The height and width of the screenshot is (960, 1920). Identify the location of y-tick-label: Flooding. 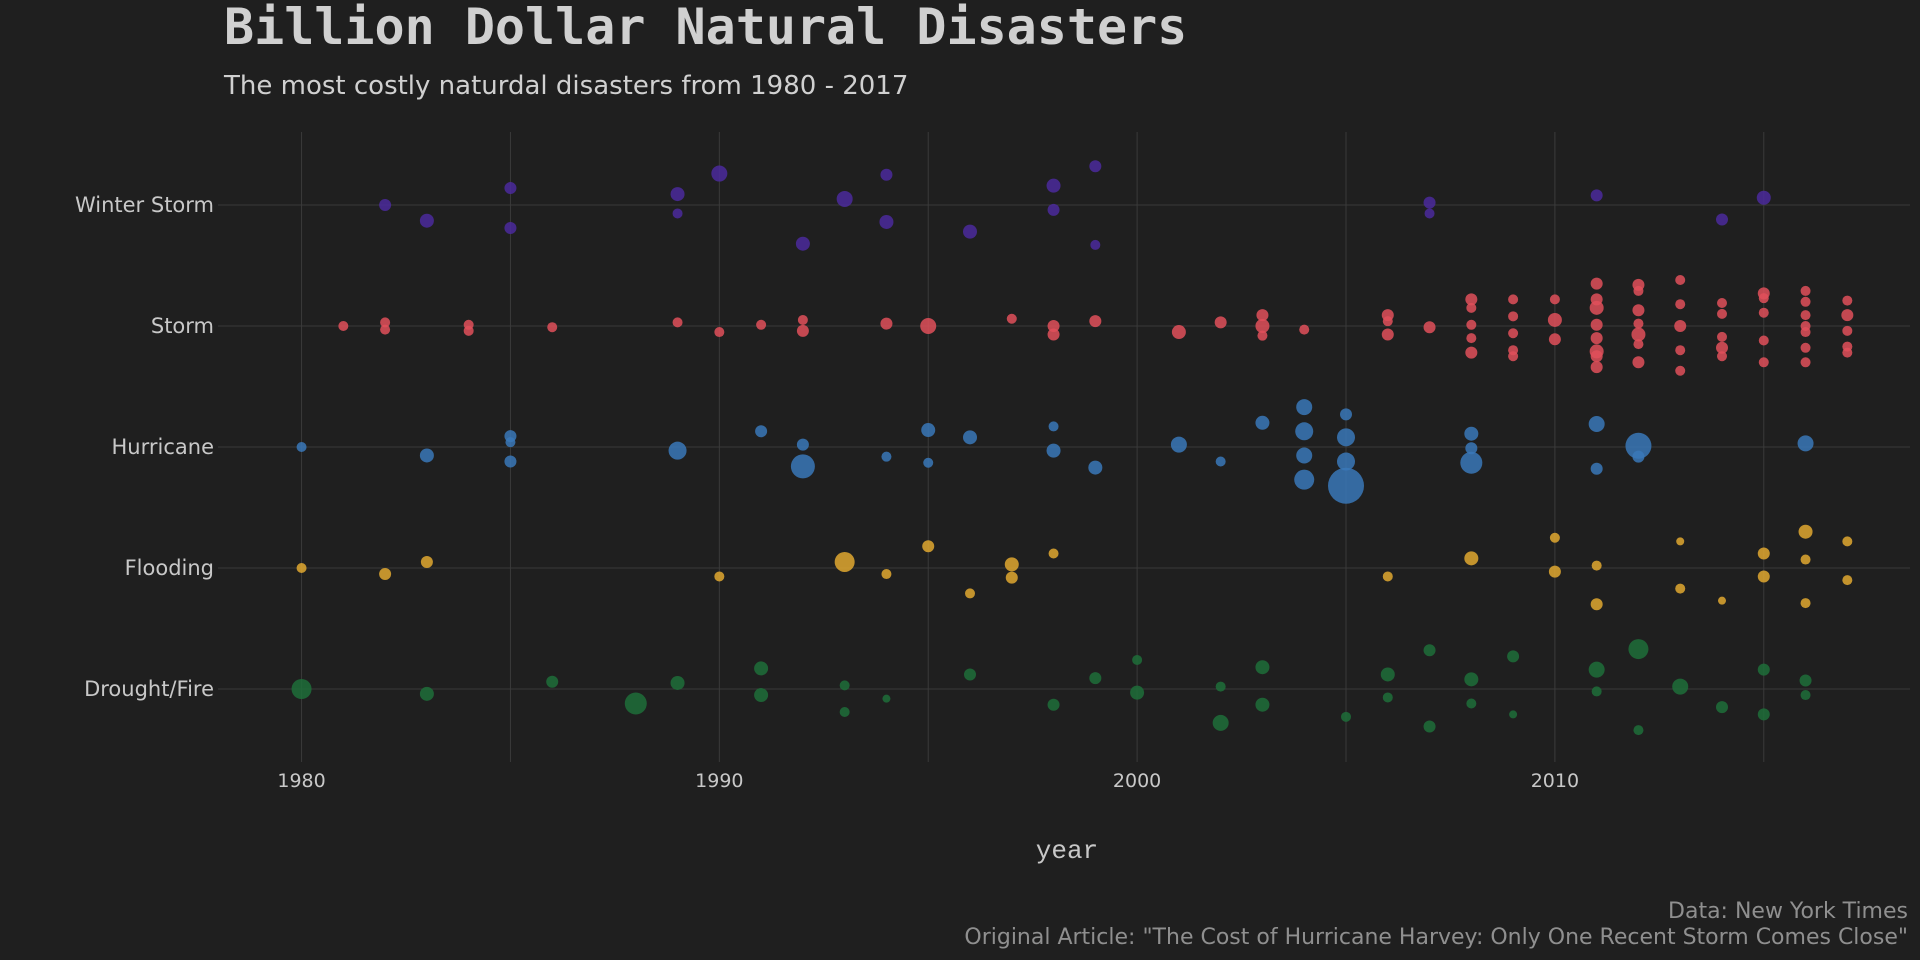
(169, 568).